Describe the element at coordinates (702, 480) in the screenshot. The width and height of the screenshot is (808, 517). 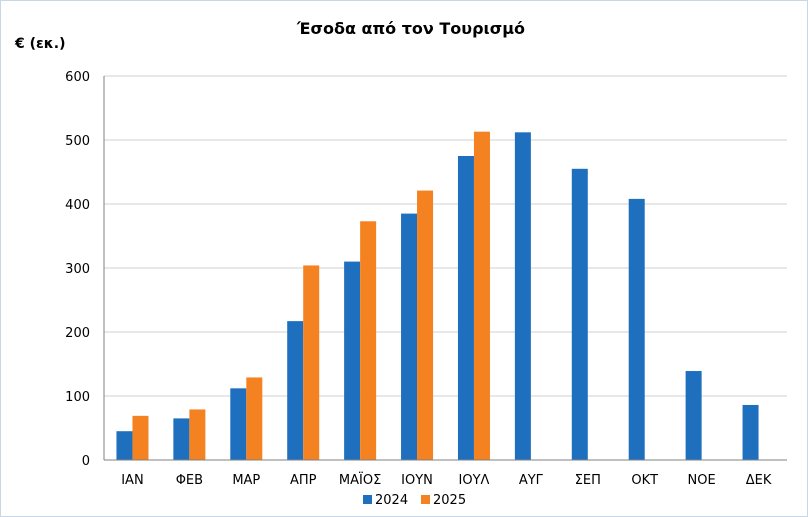
I see `x-tick-label: ΝΟΕ` at that location.